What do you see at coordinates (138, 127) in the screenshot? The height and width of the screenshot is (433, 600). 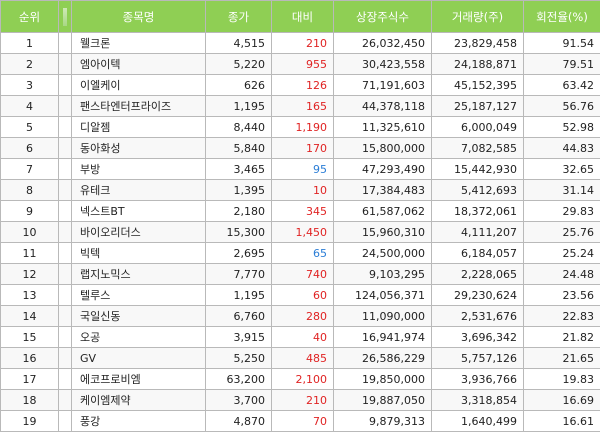 I see `stock-name-cell: 디알젬` at bounding box center [138, 127].